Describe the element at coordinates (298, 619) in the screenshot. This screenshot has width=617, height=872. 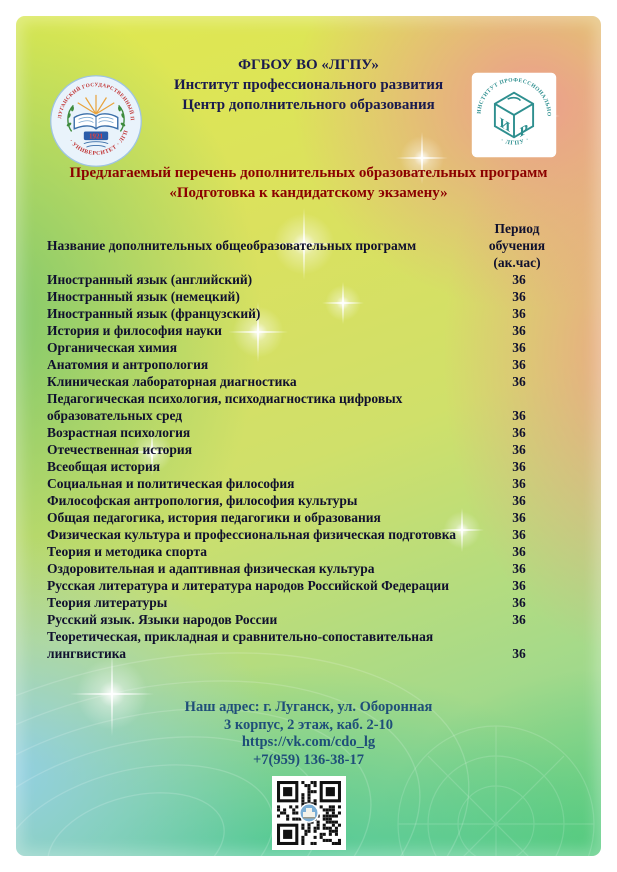
I see `table-row: Русский язык. Языки народов России 36` at that location.